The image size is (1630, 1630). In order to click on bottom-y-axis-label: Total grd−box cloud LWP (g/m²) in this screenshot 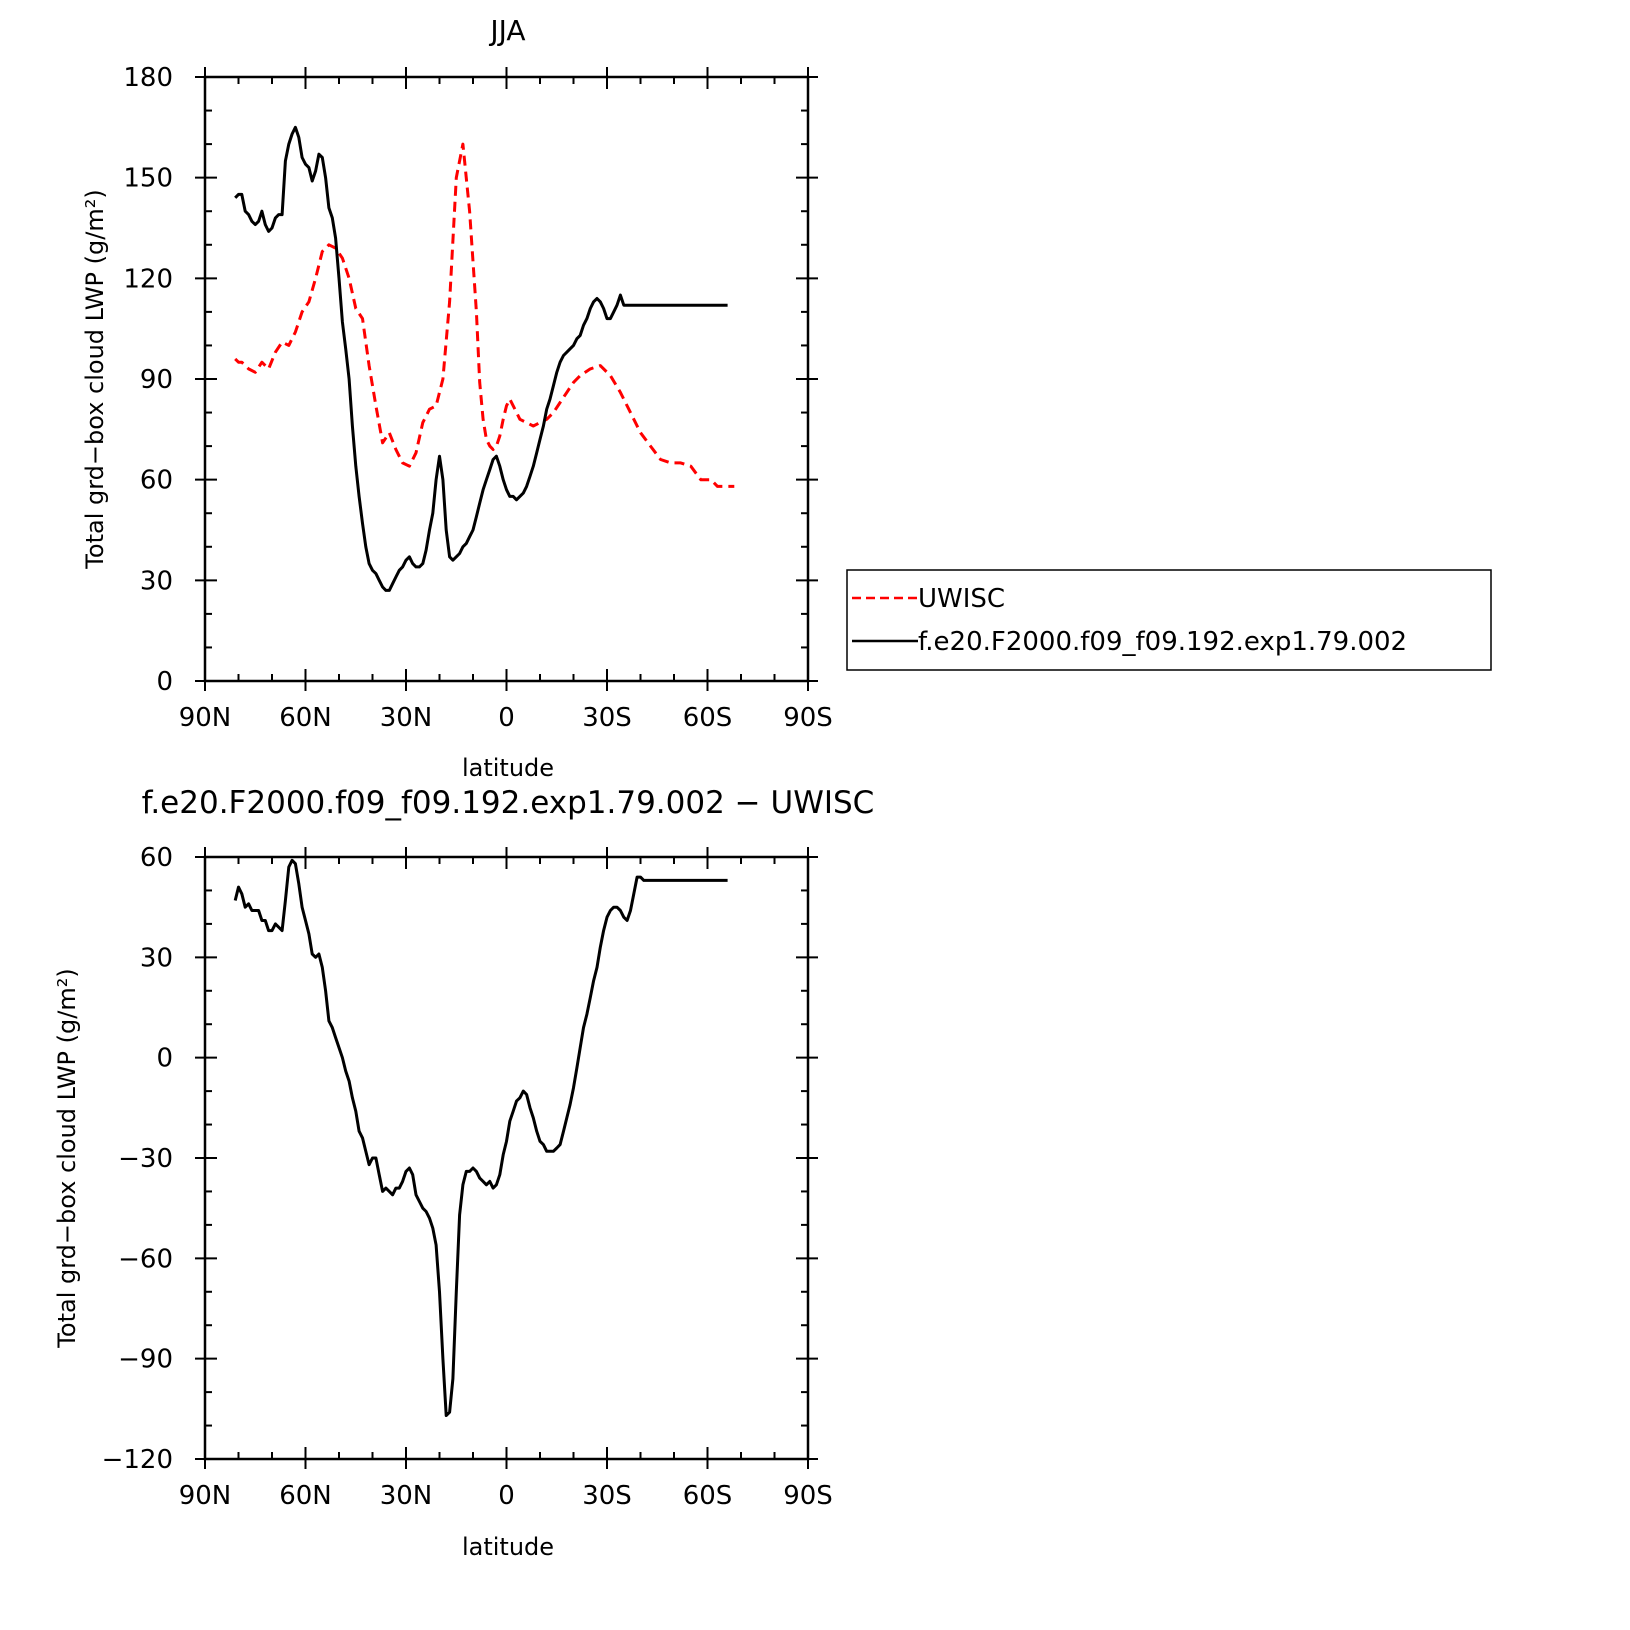, I will do `click(67, 1158)`.